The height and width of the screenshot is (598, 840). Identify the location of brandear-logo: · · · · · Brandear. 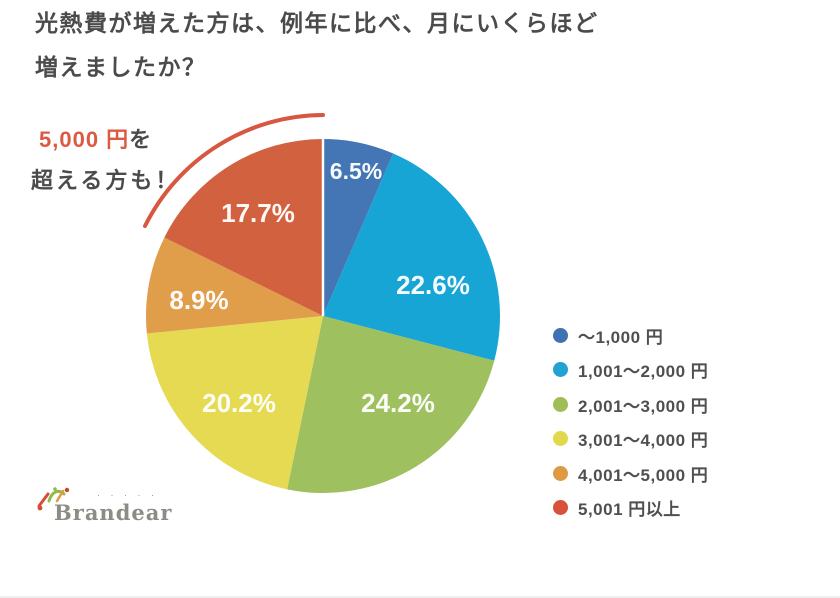
(108, 508).